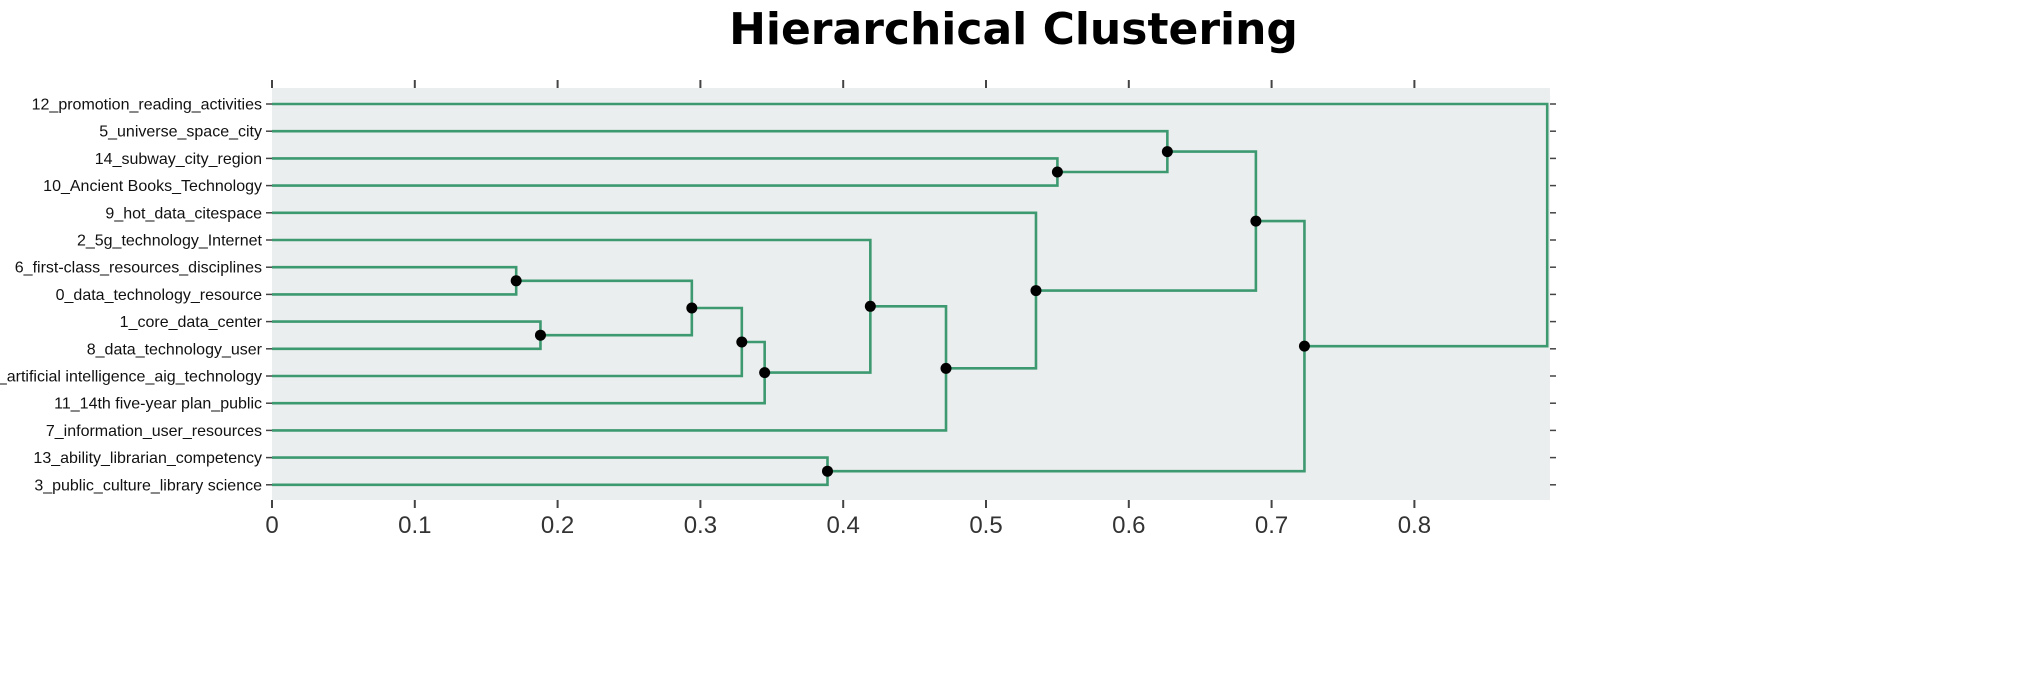  Describe the element at coordinates (178, 159) in the screenshot. I see `leaf-label: 14_subway_city_region` at that location.